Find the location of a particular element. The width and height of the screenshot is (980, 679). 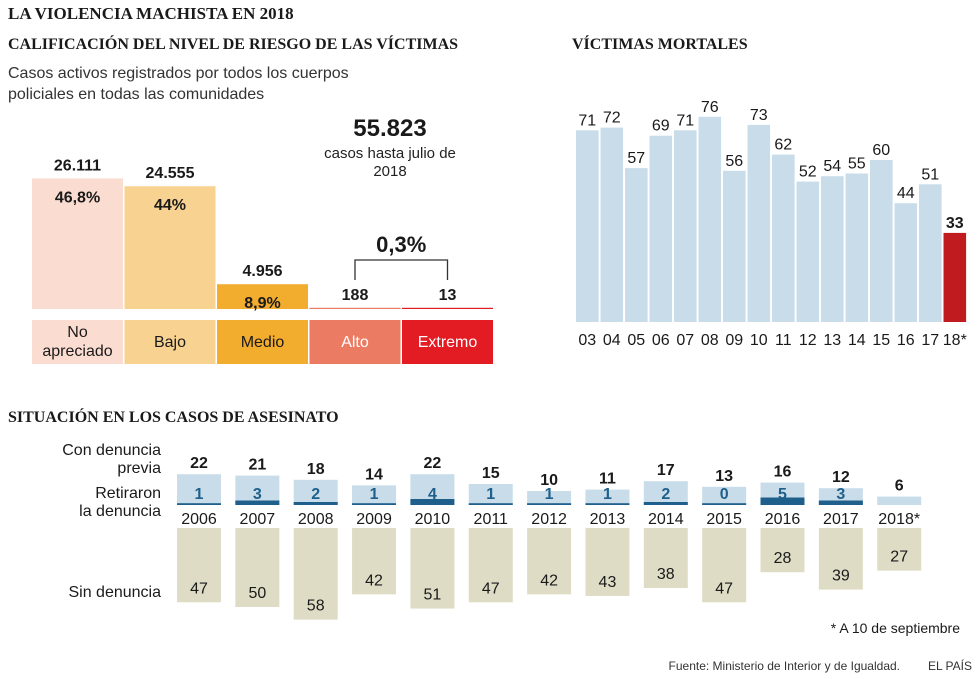

row-label-no-complaint: Sin denuncia is located at coordinates (114, 592).